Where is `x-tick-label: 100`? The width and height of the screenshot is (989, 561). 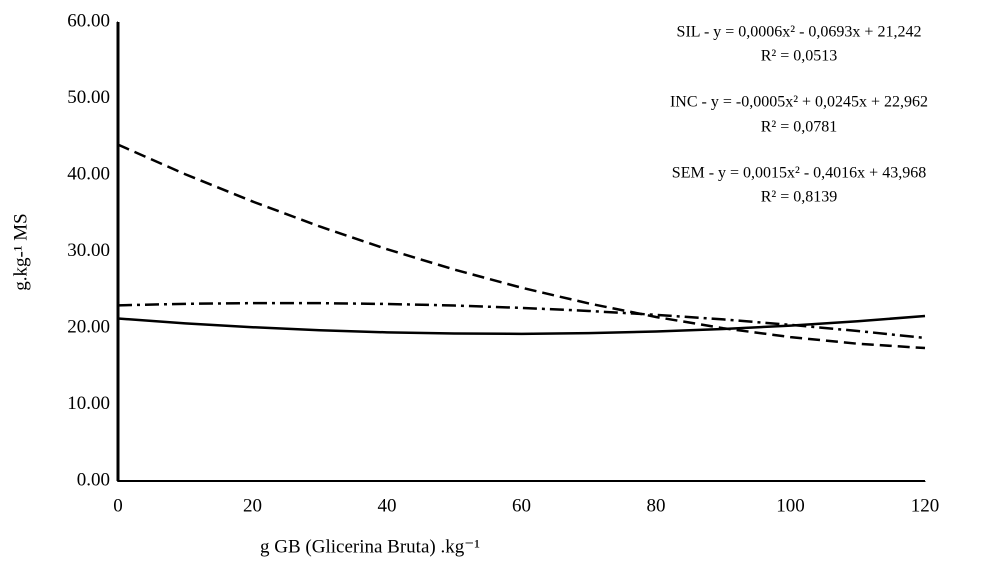
x-tick-label: 100 is located at coordinates (790, 505).